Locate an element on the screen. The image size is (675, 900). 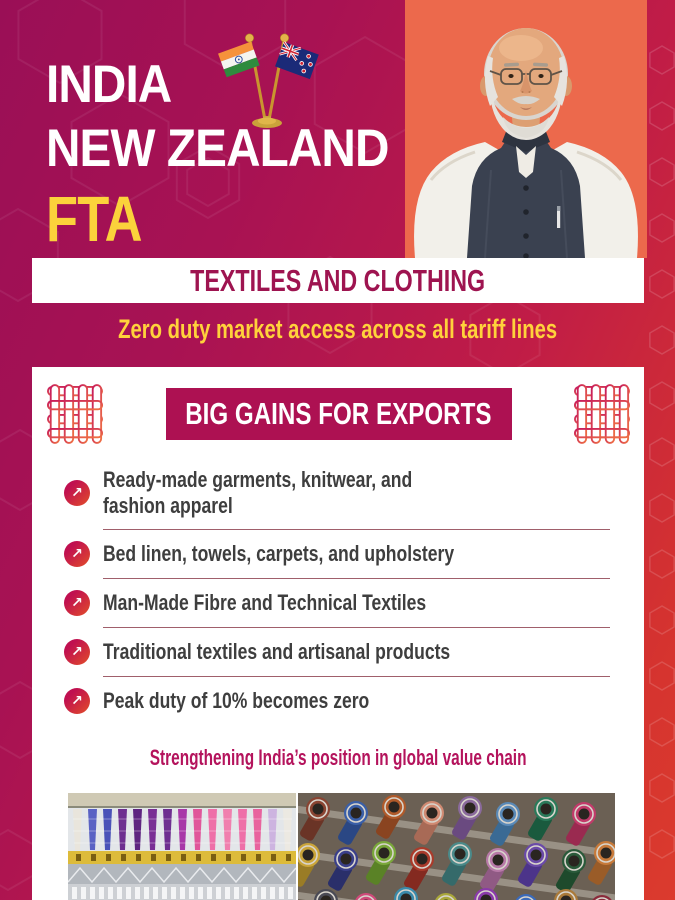
portrait-panel is located at coordinates (526, 129).